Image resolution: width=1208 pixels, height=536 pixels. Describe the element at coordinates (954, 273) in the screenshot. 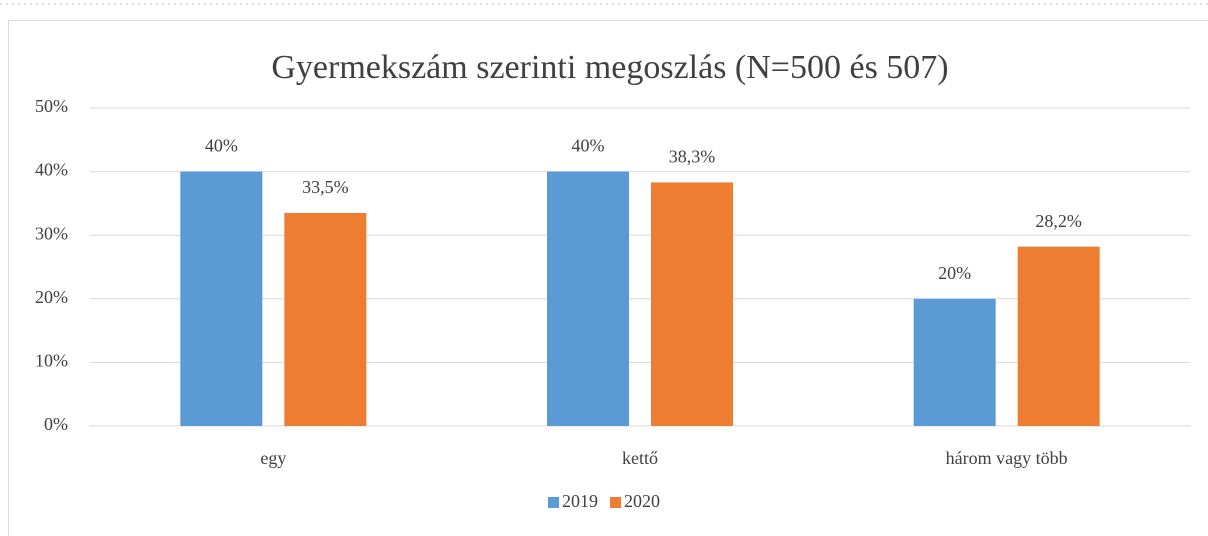

I see `data-label: 20%` at that location.